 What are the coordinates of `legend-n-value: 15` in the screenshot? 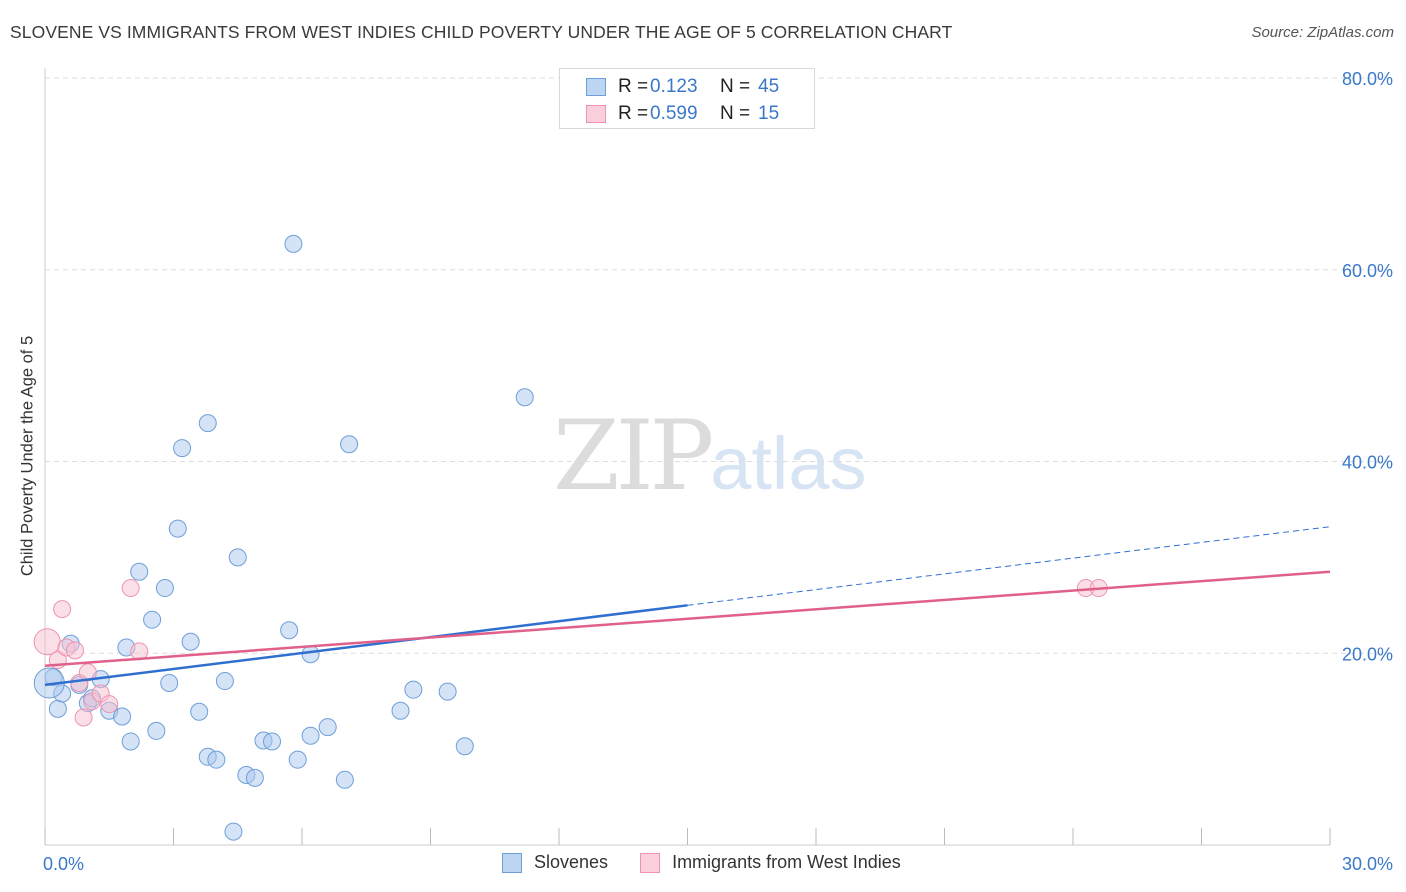 It's located at (769, 113).